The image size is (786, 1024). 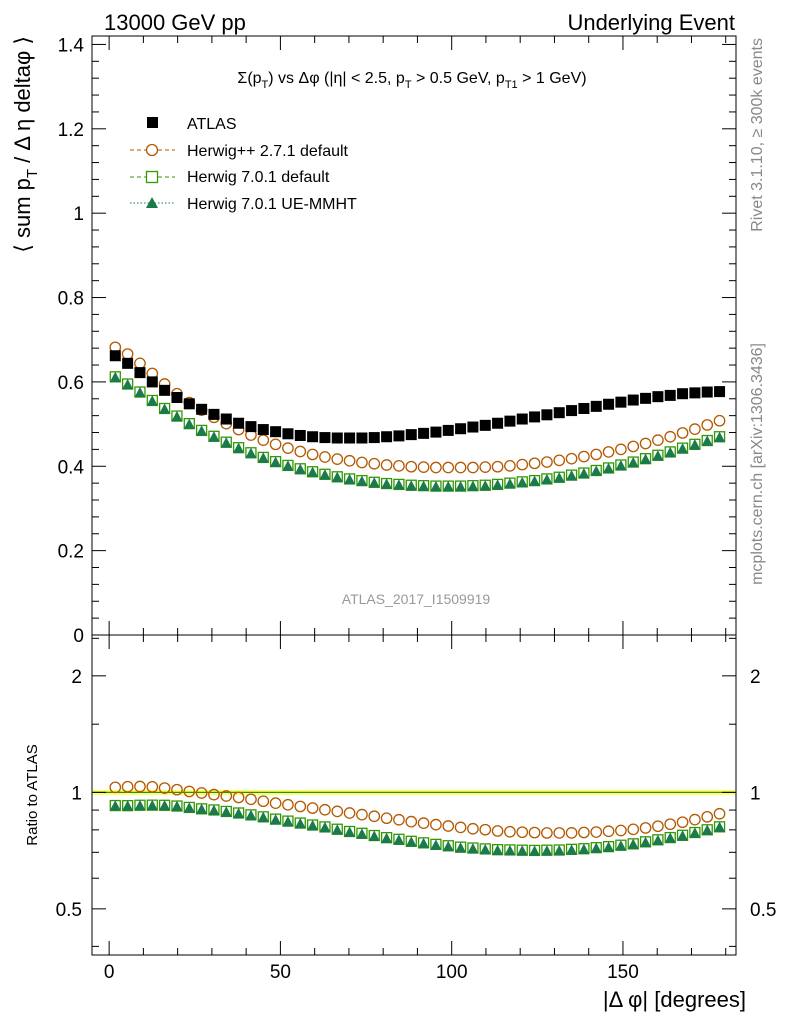 I want to click on ratio-y-tick-label: 2, so click(x=76, y=677).